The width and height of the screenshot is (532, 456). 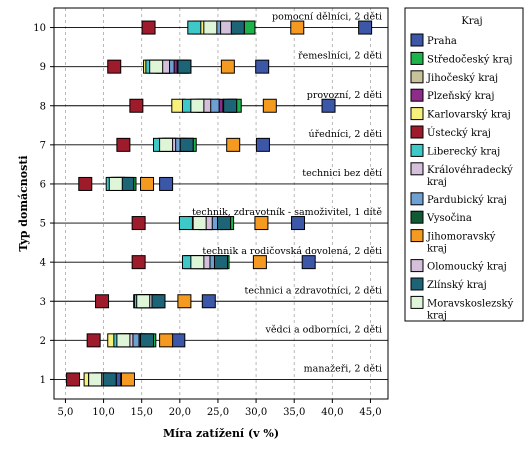 I want to click on y-tick-label: 6, so click(x=43, y=184).